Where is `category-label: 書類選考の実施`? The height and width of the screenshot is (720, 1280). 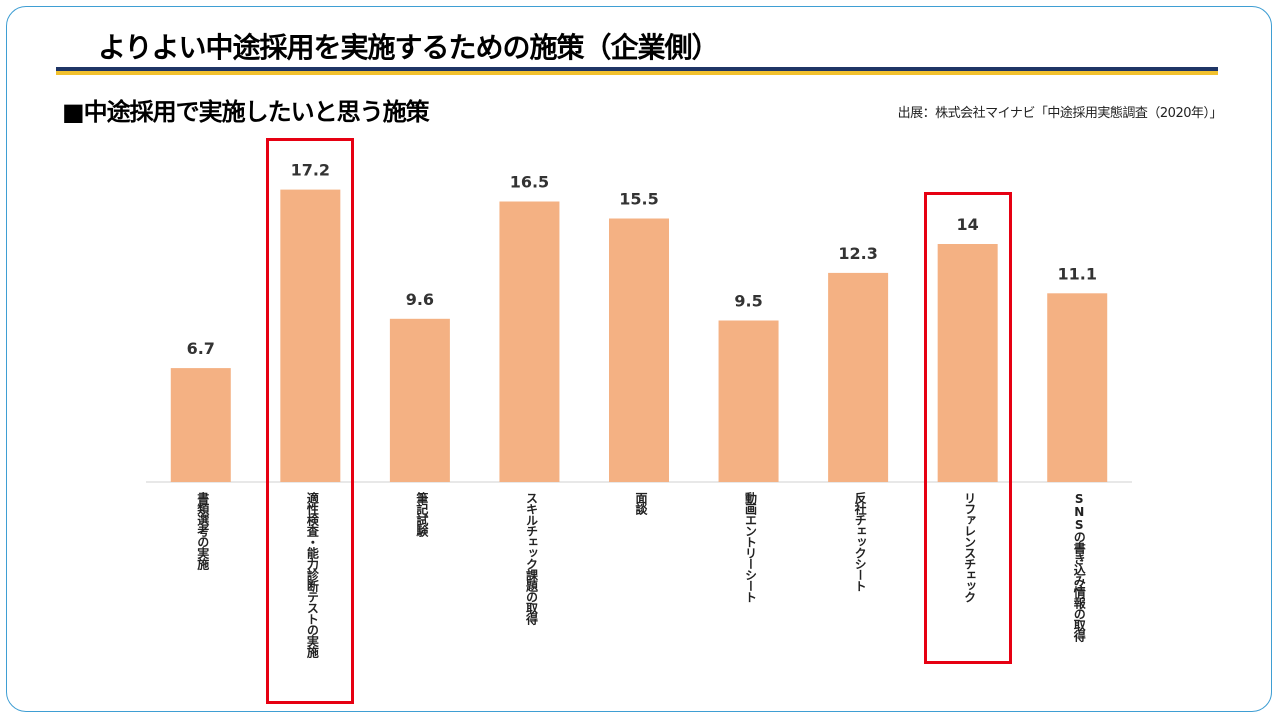 category-label: 書類選考の実施 is located at coordinates (202, 530).